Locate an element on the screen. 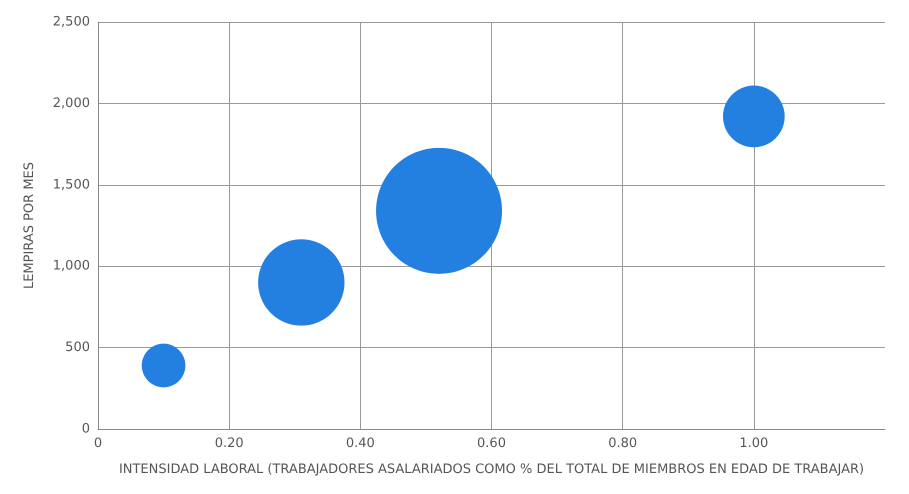 The width and height of the screenshot is (909, 494). x-tick-label: 0.60 is located at coordinates (491, 443).